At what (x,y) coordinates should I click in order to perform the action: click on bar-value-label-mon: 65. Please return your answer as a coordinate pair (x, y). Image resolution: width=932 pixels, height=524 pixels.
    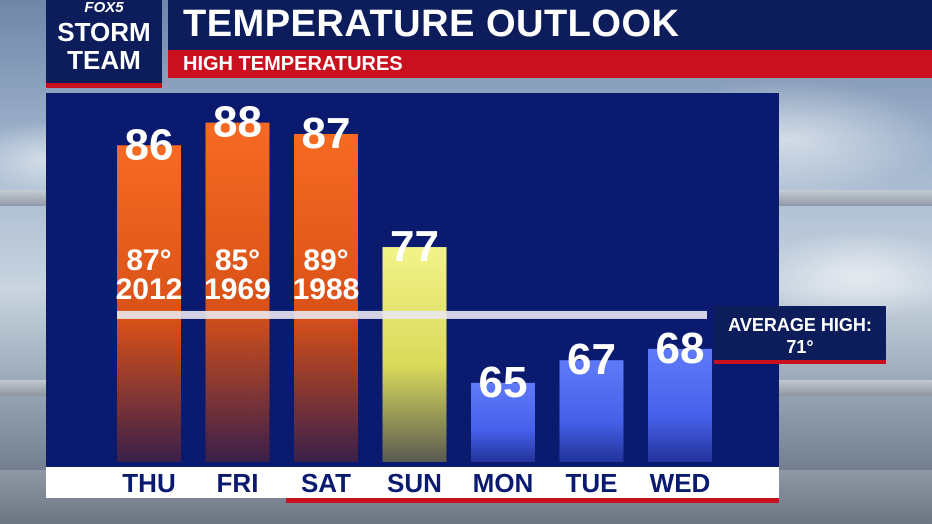
    Looking at the image, I should click on (503, 382).